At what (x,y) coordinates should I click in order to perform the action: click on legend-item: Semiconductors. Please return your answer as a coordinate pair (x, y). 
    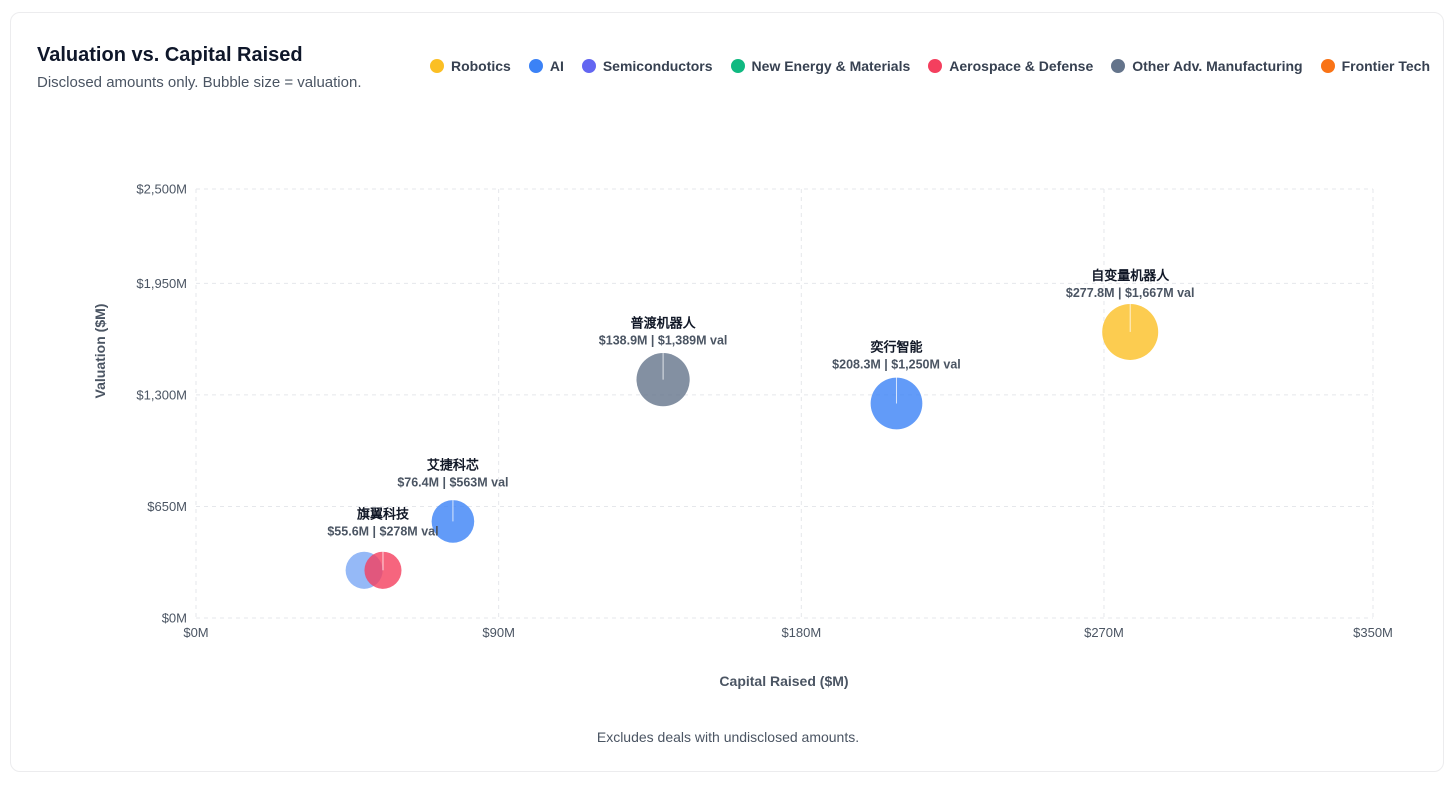
    Looking at the image, I should click on (647, 66).